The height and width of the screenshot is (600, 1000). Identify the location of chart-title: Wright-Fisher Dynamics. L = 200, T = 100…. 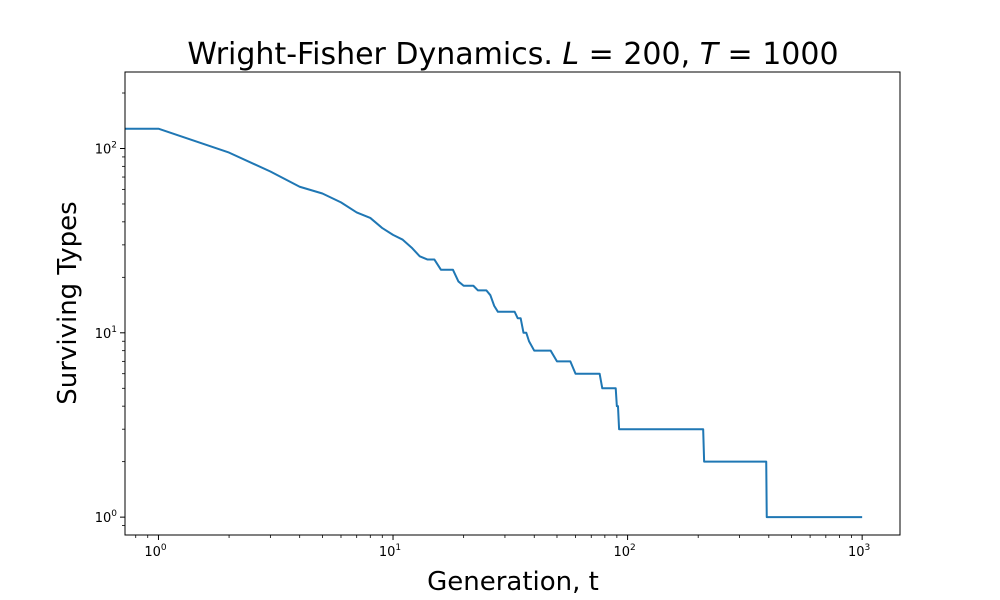
(512, 54).